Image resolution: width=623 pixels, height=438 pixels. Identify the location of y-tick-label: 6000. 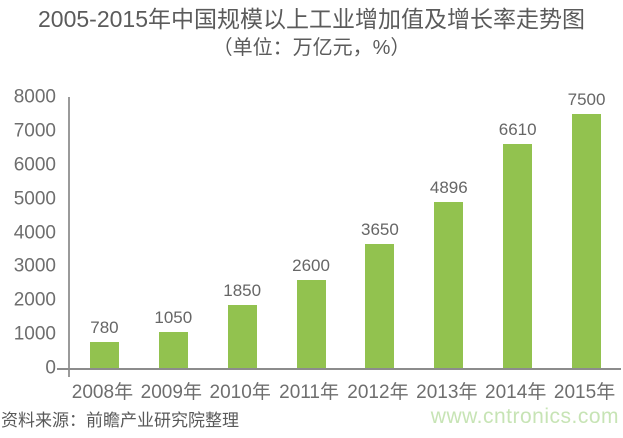
(34, 165).